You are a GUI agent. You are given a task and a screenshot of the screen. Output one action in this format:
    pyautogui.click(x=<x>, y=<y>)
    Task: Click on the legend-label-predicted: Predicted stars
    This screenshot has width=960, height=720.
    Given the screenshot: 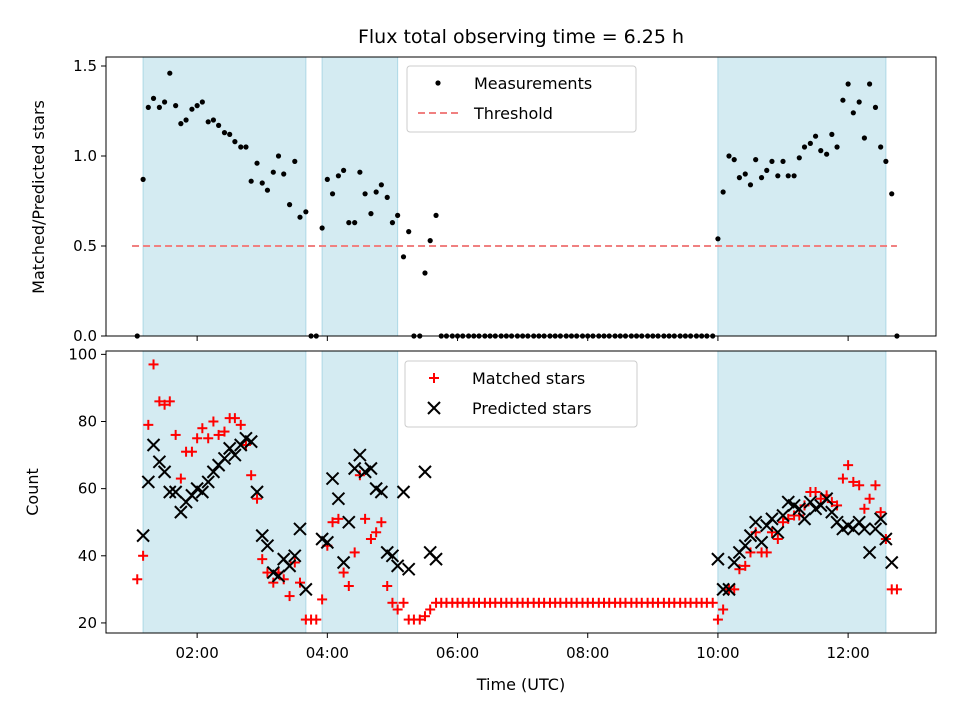 What is the action you would take?
    pyautogui.click(x=532, y=408)
    